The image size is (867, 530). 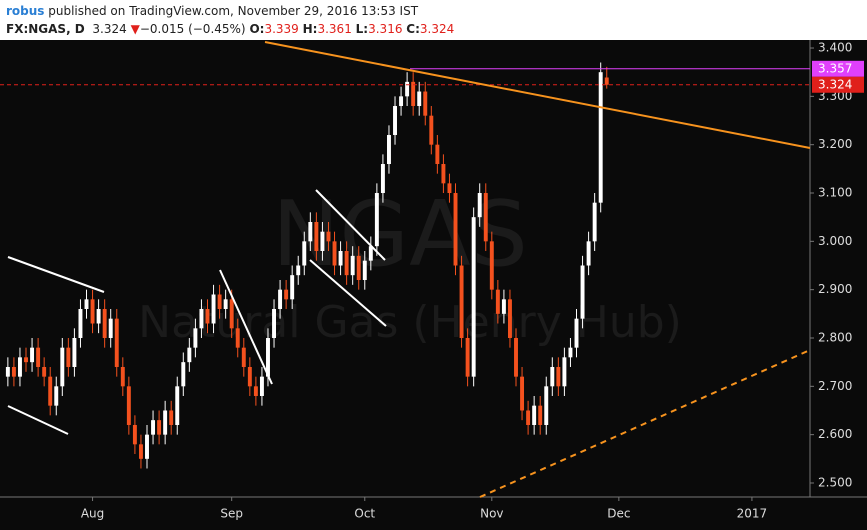 I want to click on open-label: O:, so click(x=257, y=29).